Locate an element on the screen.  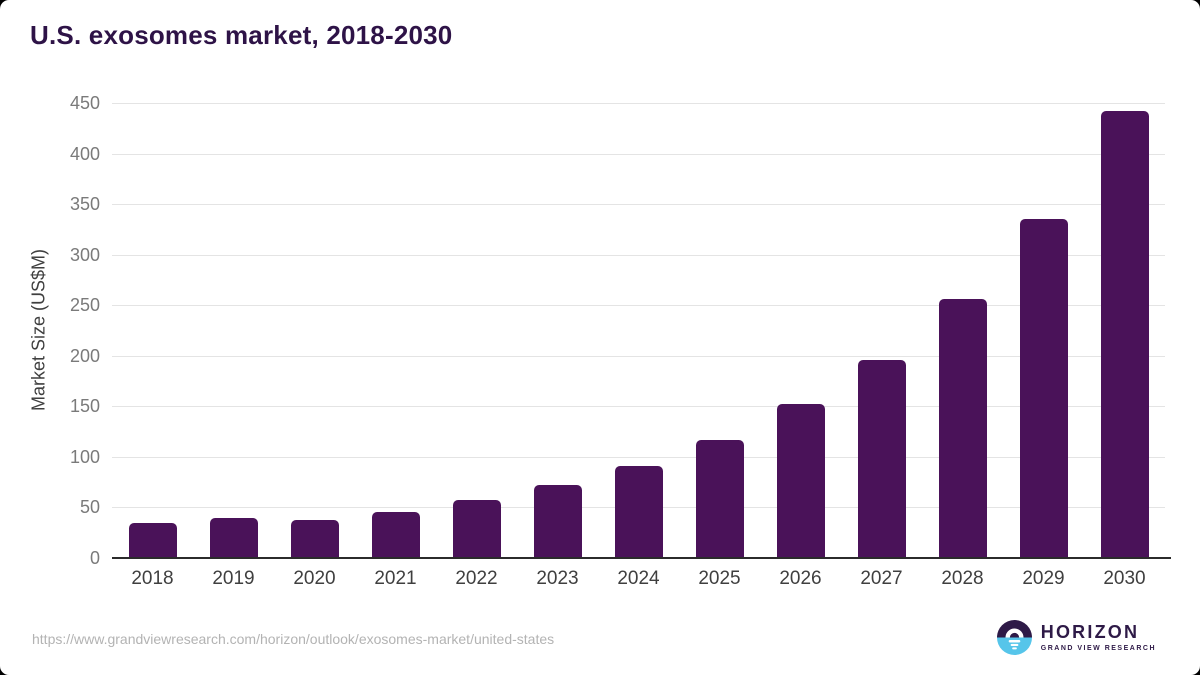
logo-wordmark: HORIZON GRAND VIEW RESEARCH is located at coordinates (1098, 637).